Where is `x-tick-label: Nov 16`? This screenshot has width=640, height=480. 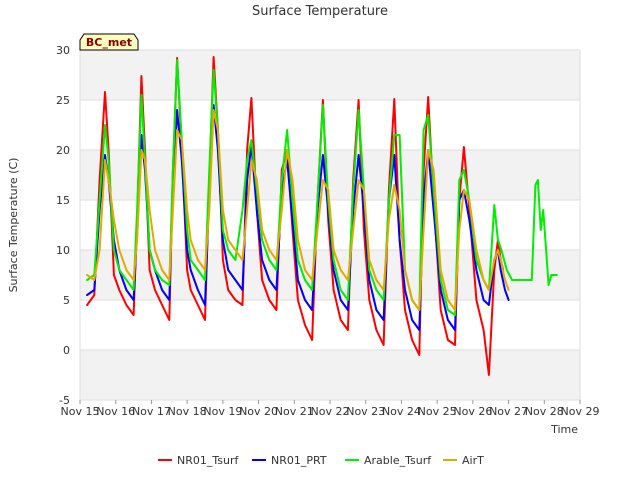 x-tick-label: Nov 16 is located at coordinates (115, 411).